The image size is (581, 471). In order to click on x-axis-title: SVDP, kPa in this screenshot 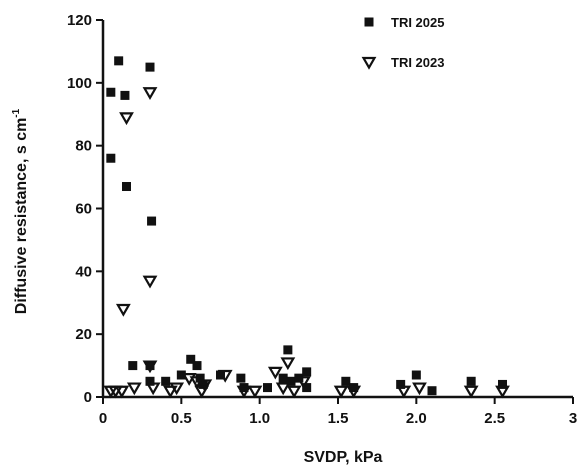, I will do `click(343, 457)`.